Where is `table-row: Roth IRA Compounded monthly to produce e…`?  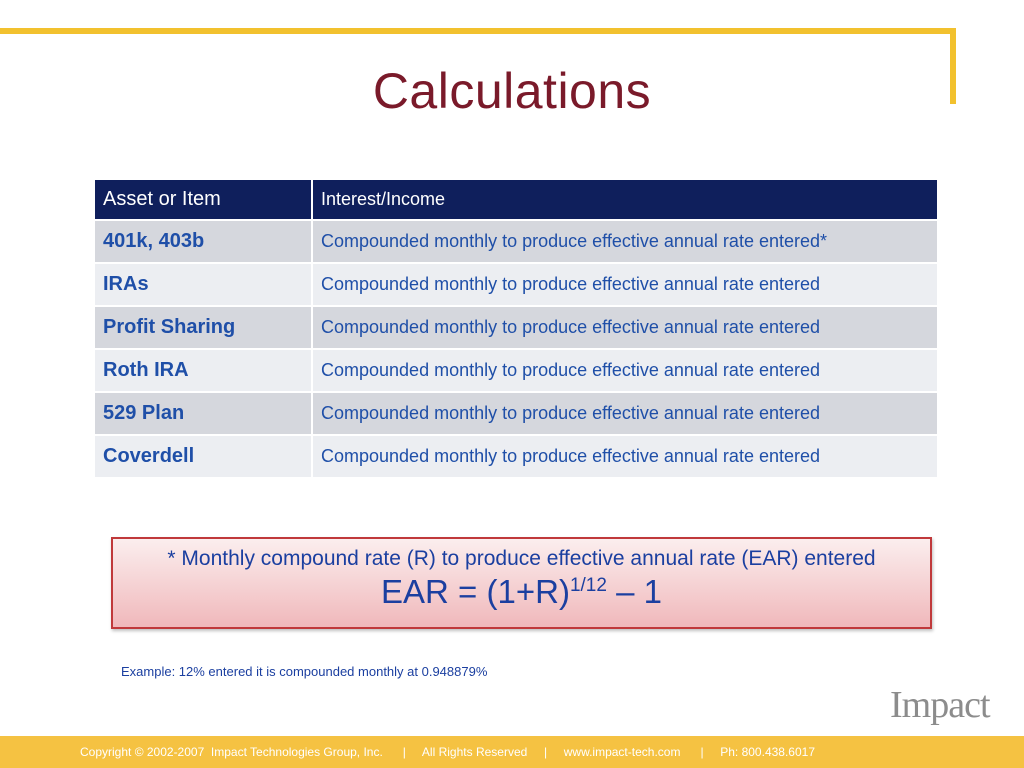
table-row: Roth IRA Compounded monthly to produce e… is located at coordinates (517, 371).